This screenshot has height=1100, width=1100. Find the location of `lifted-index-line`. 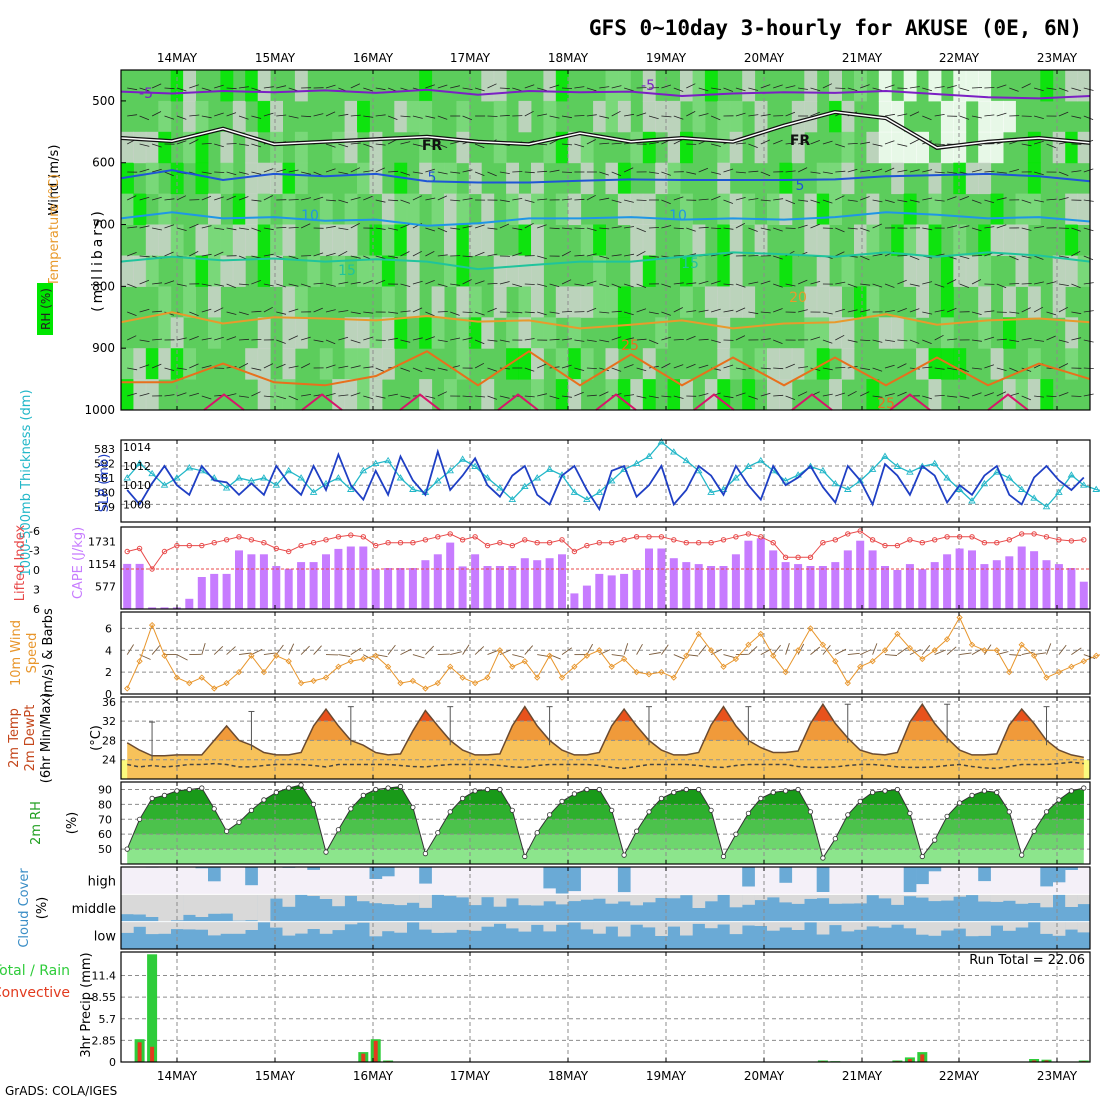

lifted-index-line is located at coordinates (605, 550).